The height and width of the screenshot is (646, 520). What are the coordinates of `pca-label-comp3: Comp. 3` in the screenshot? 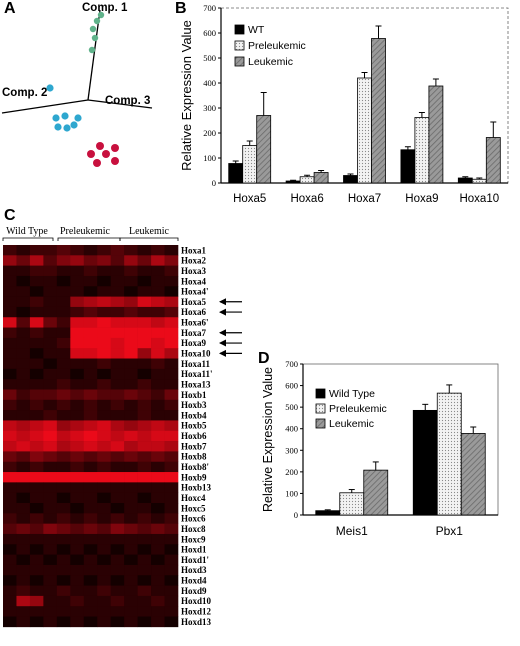 It's located at (127, 101).